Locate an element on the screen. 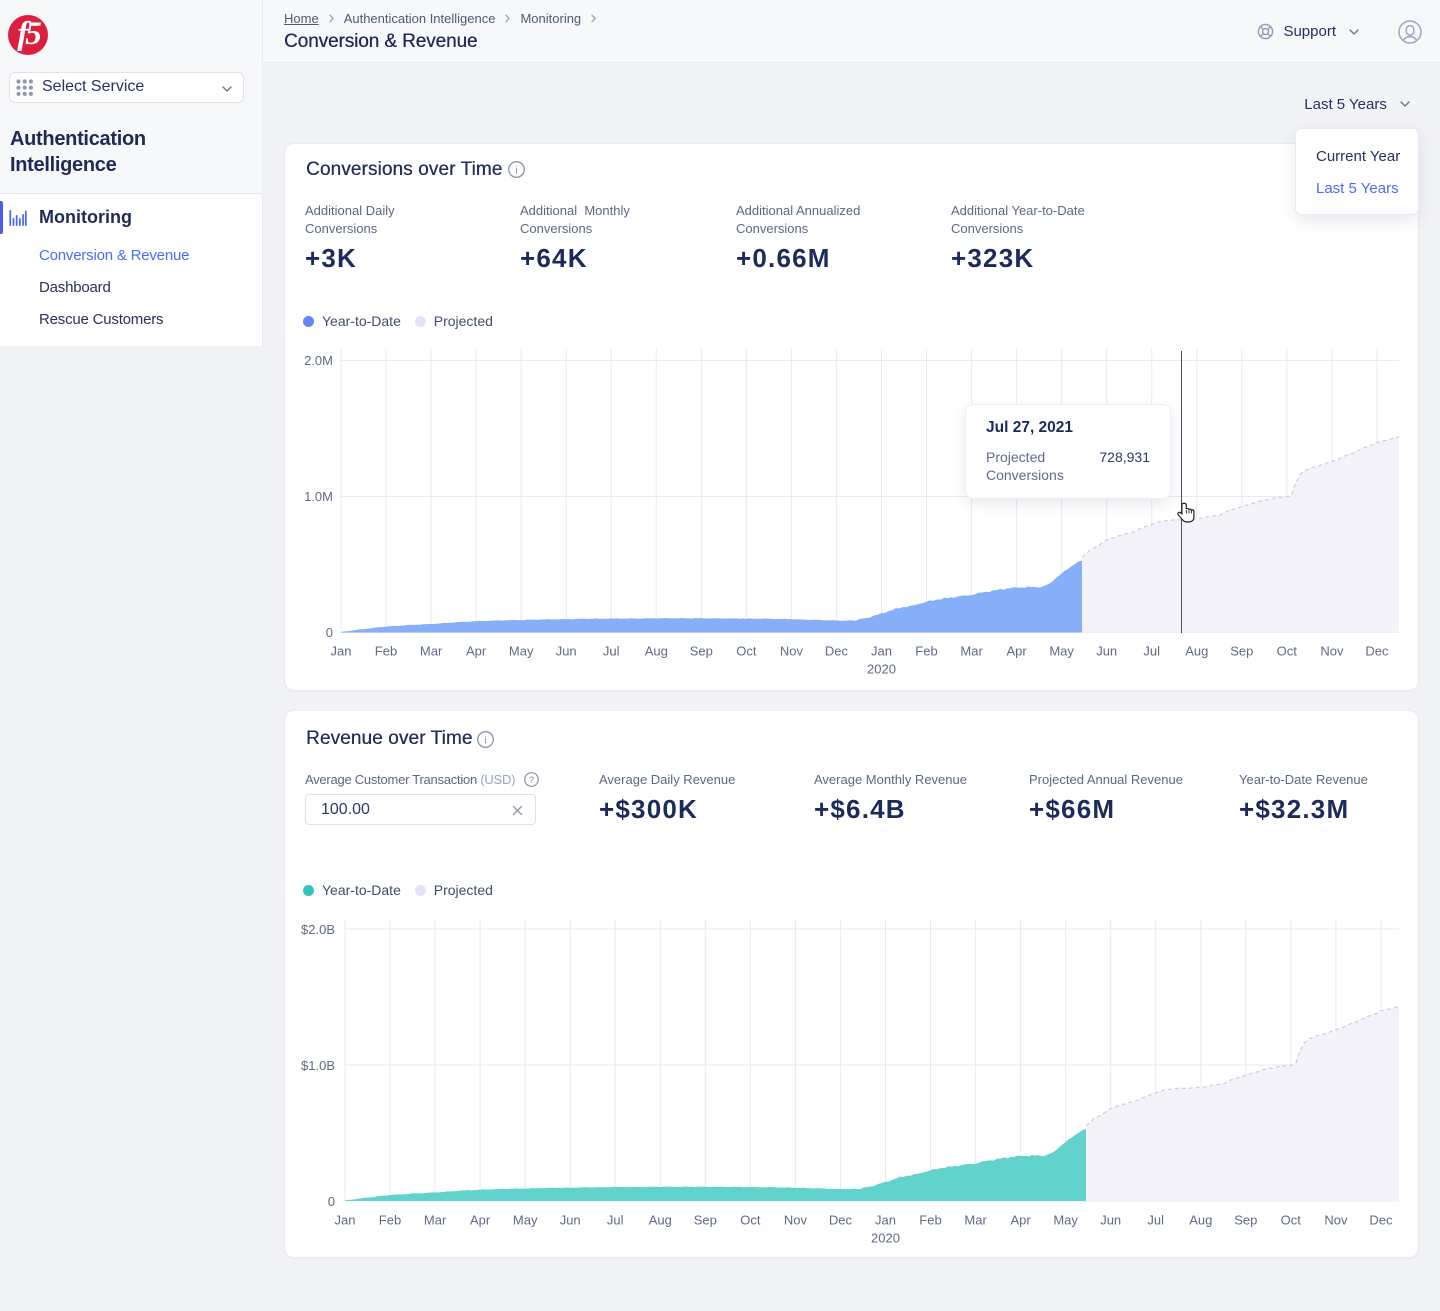  svg-text: 1.0M is located at coordinates (318, 496).